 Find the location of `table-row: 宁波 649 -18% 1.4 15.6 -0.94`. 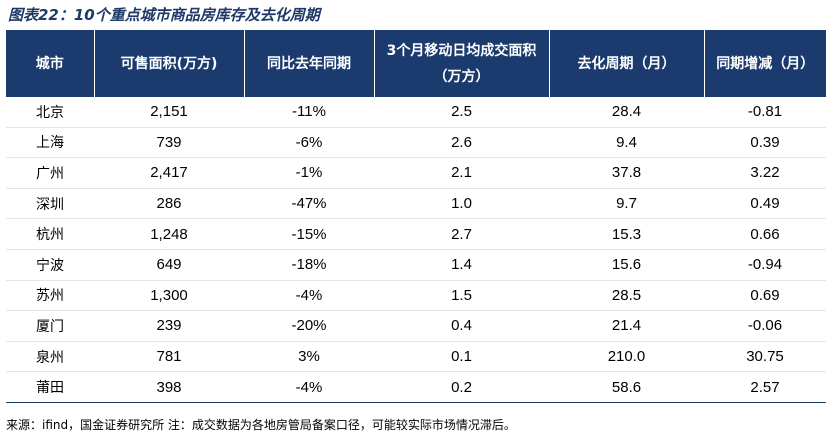

table-row: 宁波 649 -18% 1.4 15.6 -0.94 is located at coordinates (416, 265).